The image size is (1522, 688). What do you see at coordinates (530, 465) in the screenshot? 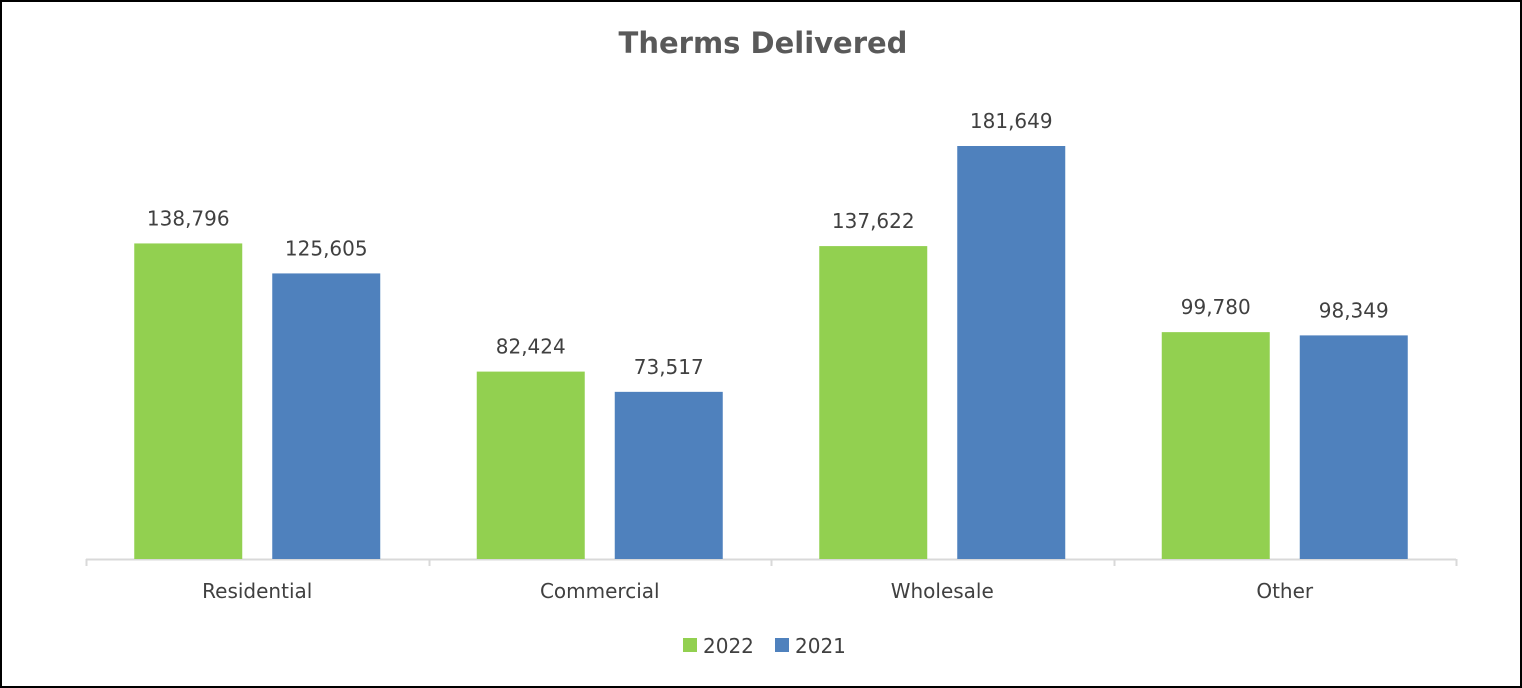
I see `bar-2022-commercial` at bounding box center [530, 465].